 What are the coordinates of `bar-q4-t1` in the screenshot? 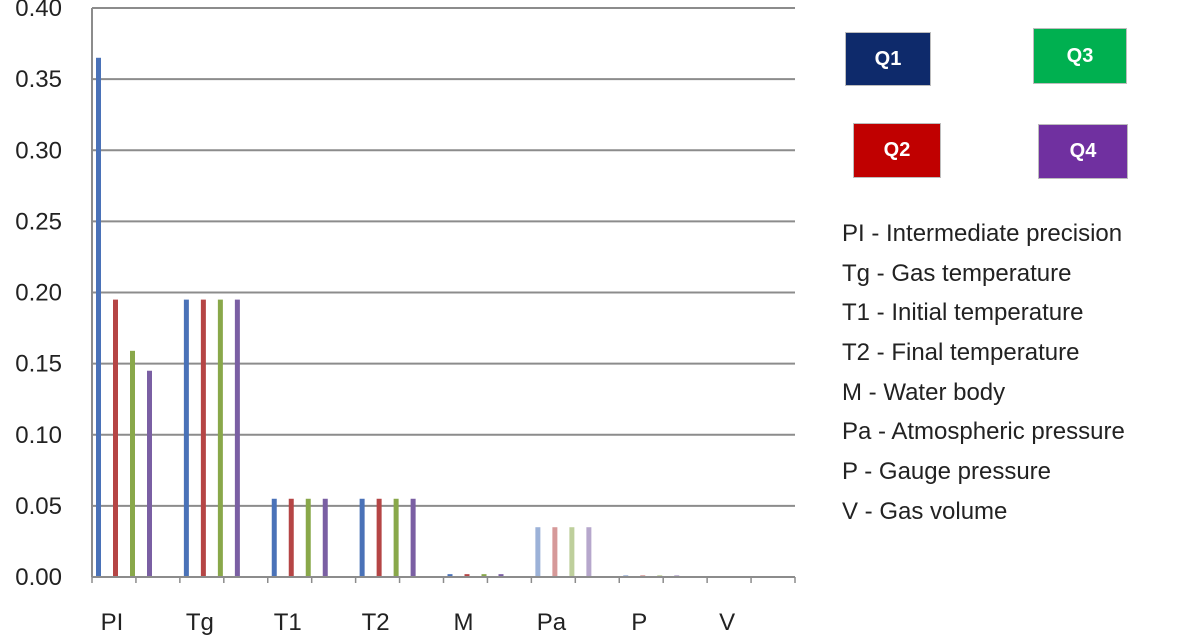 It's located at (325, 537).